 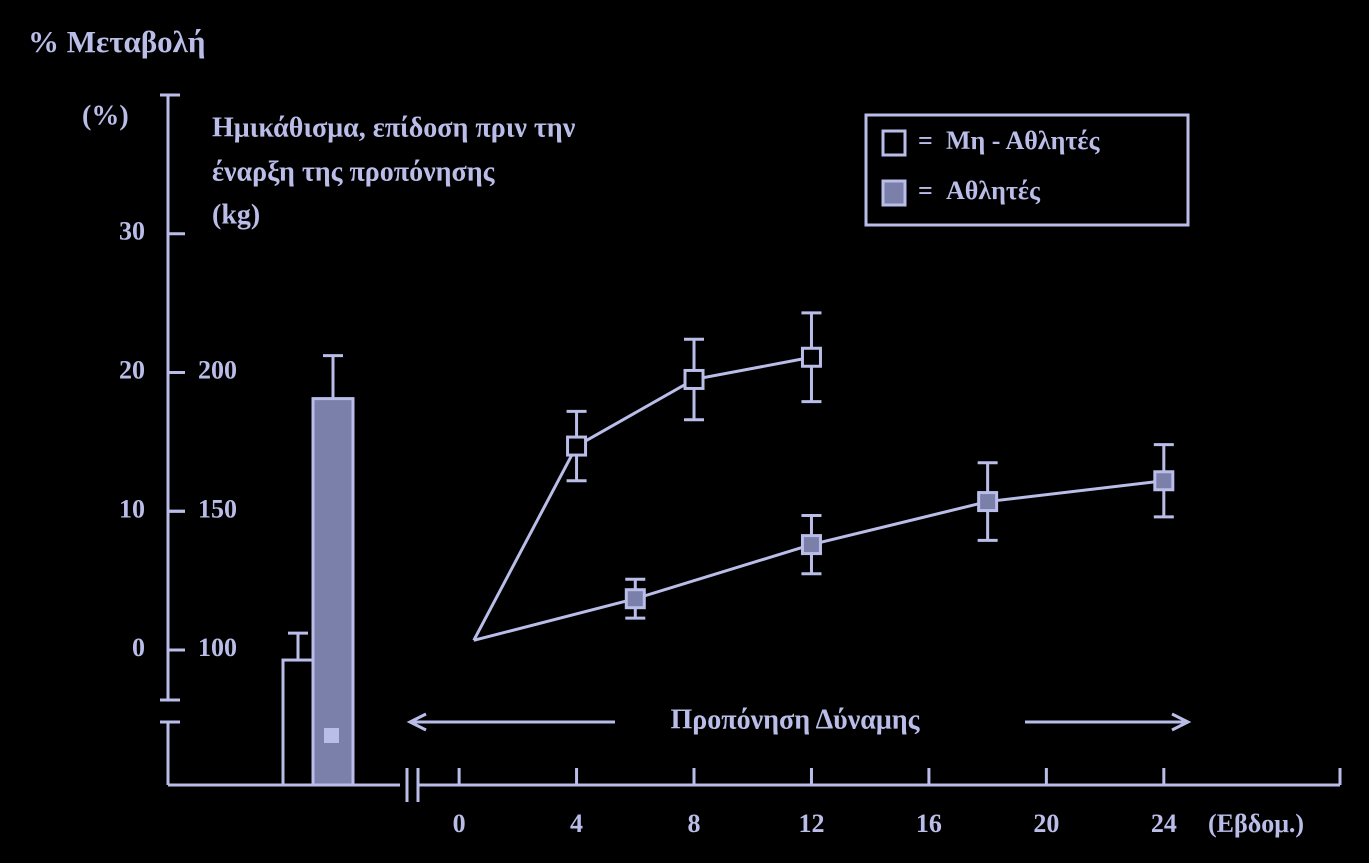 What do you see at coordinates (394, 127) in the screenshot?
I see `annotation: Ημικάθισμα, επίδοση πριν την` at bounding box center [394, 127].